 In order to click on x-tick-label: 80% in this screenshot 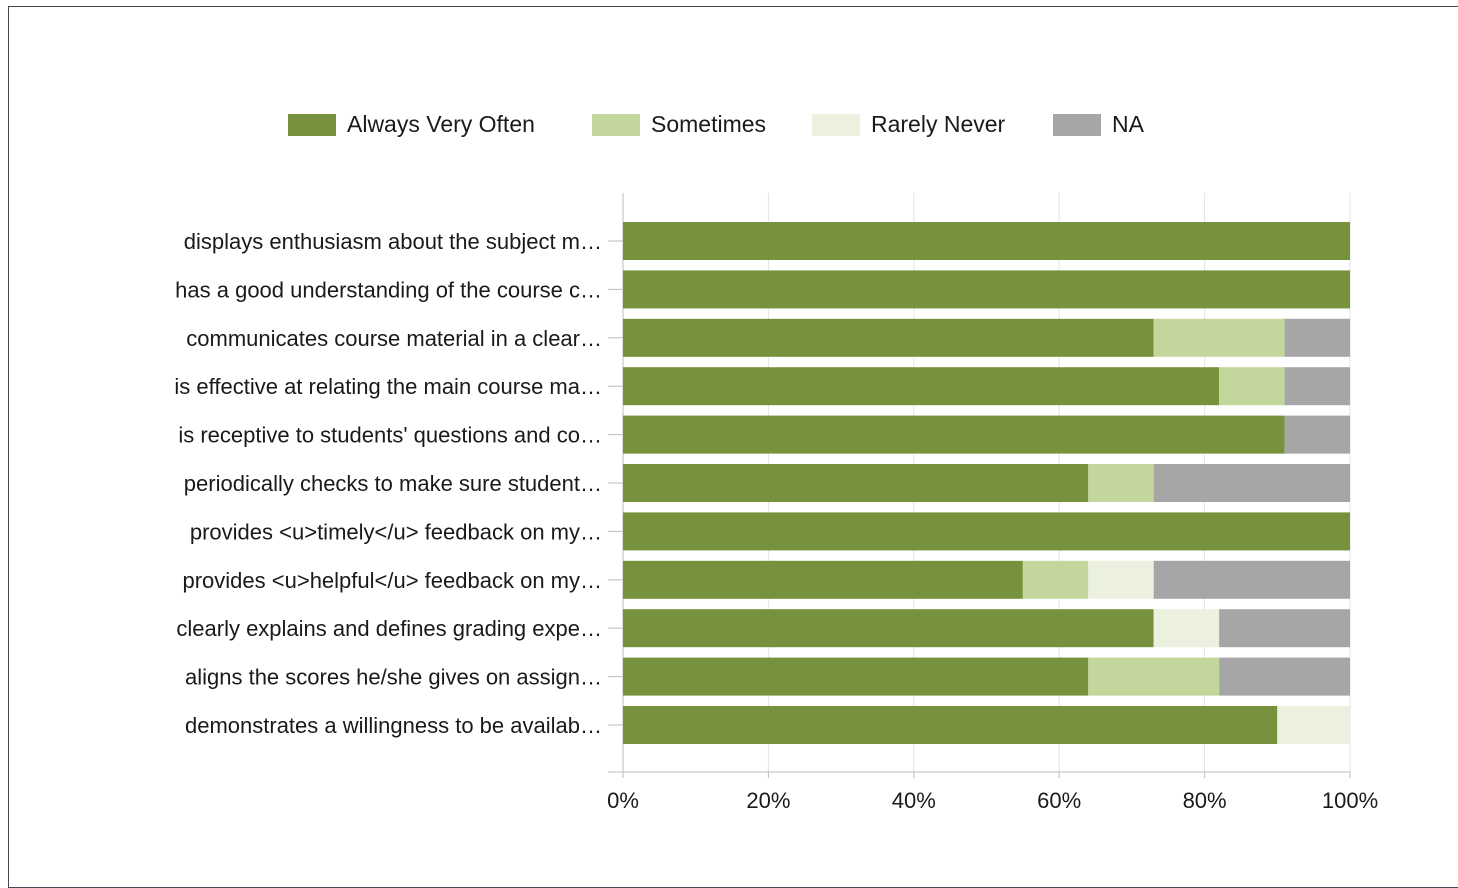, I will do `click(1205, 800)`.